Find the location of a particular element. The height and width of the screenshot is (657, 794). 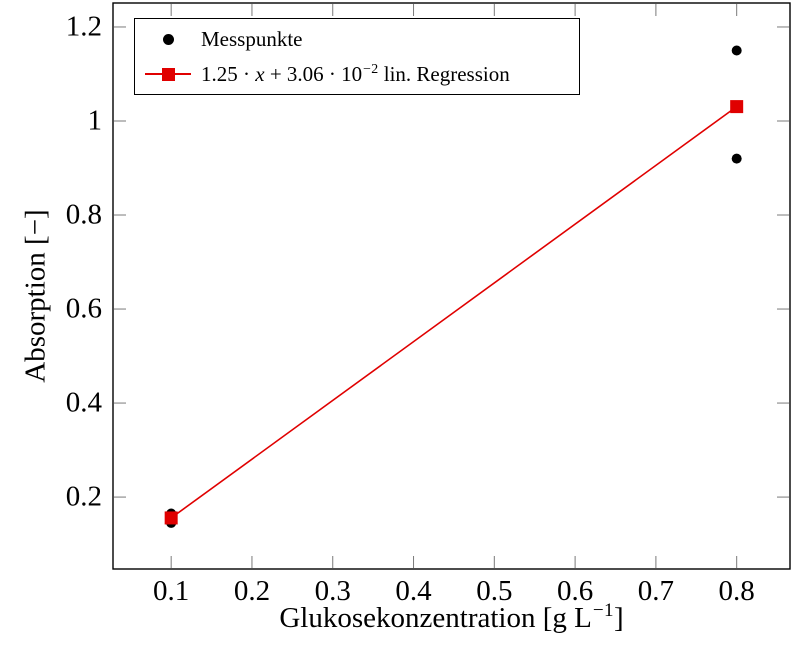

legend-label-messpunkte: Messpunkte is located at coordinates (252, 38).